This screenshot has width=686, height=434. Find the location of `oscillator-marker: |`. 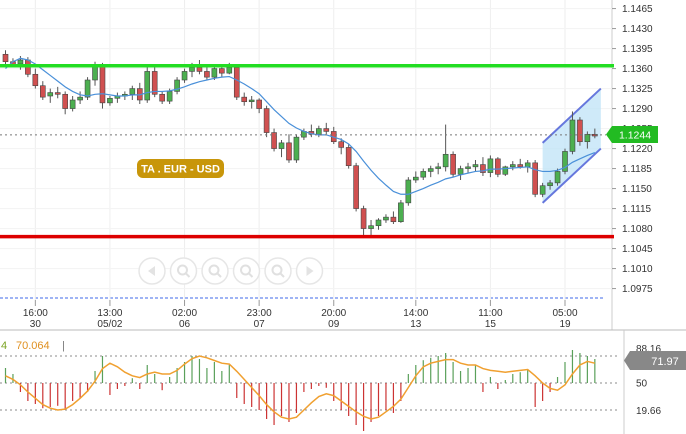

oscillator-marker: | is located at coordinates (63, 346).